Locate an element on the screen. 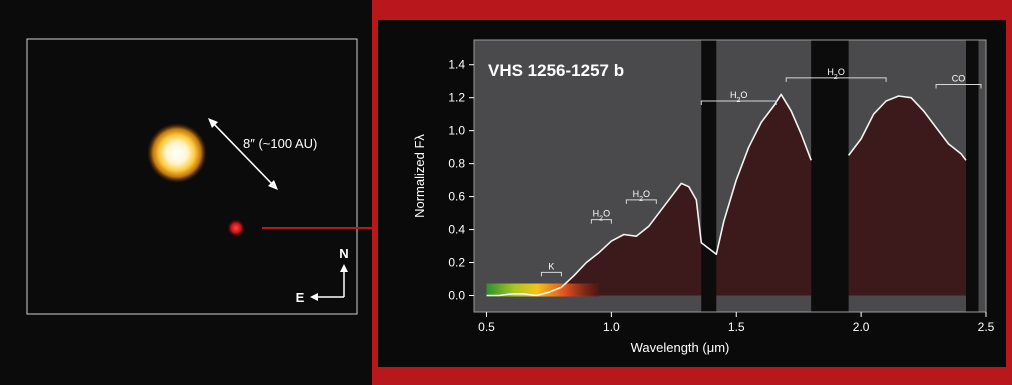  separation-arrowhead-bottom is located at coordinates (273, 185).